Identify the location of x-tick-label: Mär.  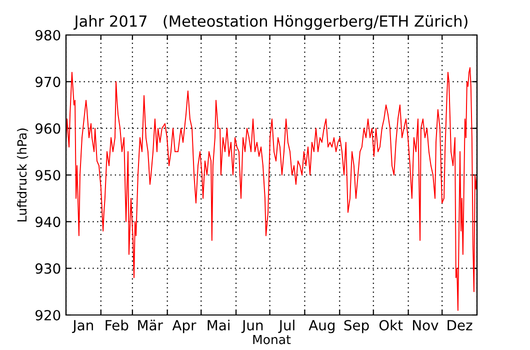
(150, 325).